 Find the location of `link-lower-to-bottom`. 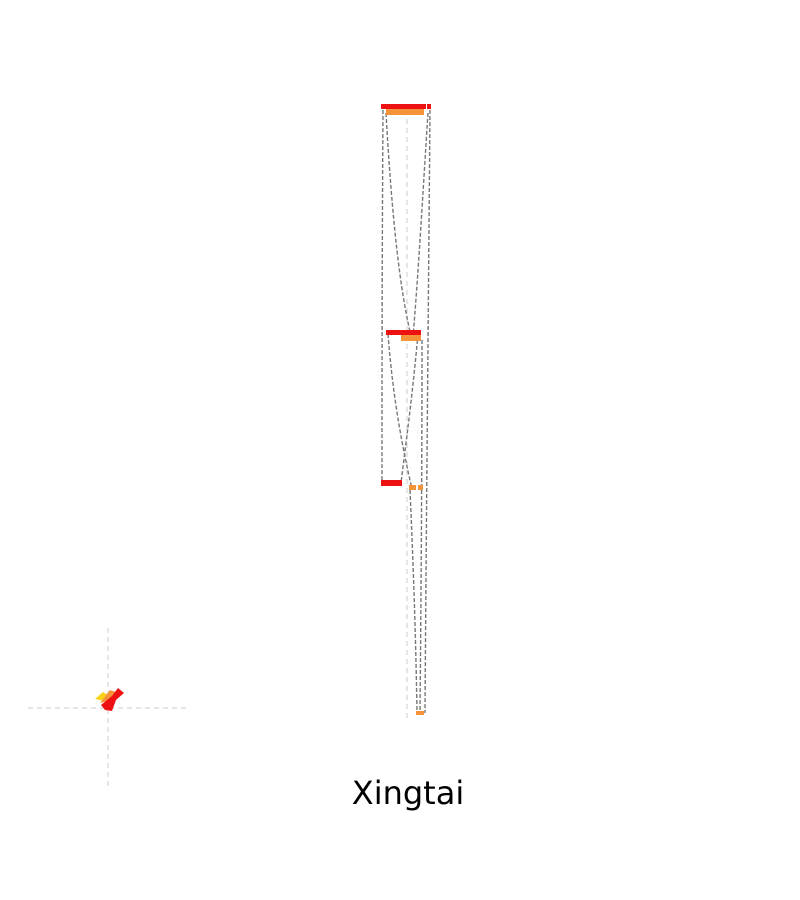

link-lower-to-bottom is located at coordinates (413, 601).